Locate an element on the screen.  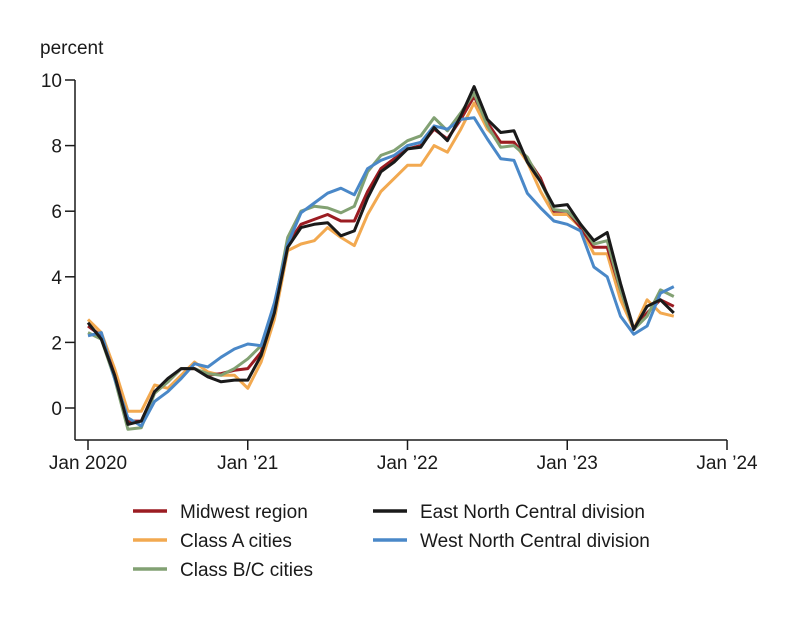
legend-item: Class B/C cities is located at coordinates (223, 570).